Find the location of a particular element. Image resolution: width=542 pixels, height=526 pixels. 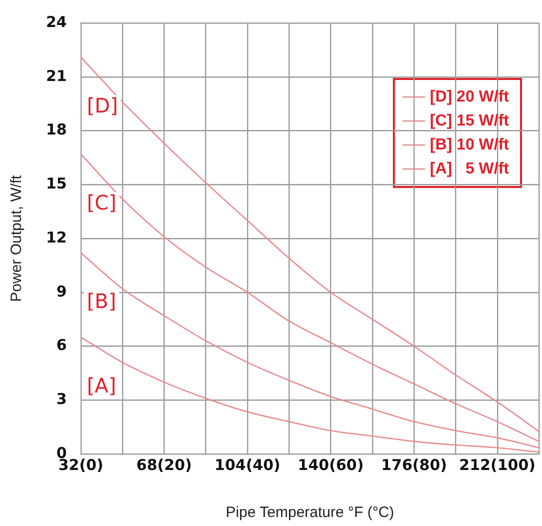

y-tick-label: 18 is located at coordinates (56, 129).